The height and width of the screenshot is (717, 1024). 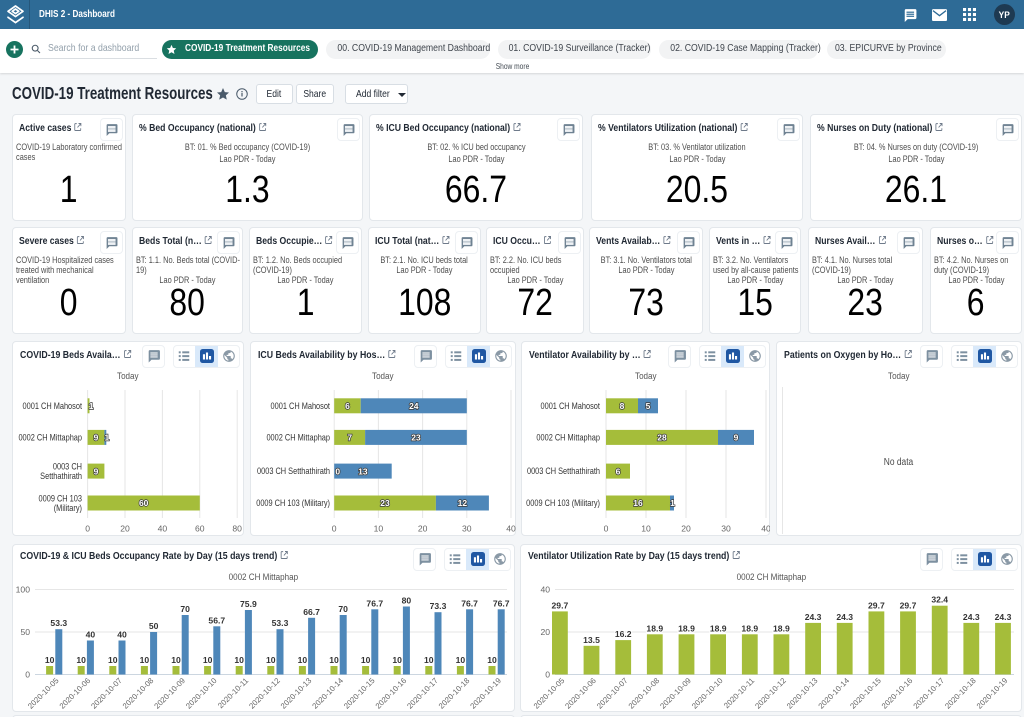 I want to click on svg-text: 0009 CH 103, so click(x=61, y=499).